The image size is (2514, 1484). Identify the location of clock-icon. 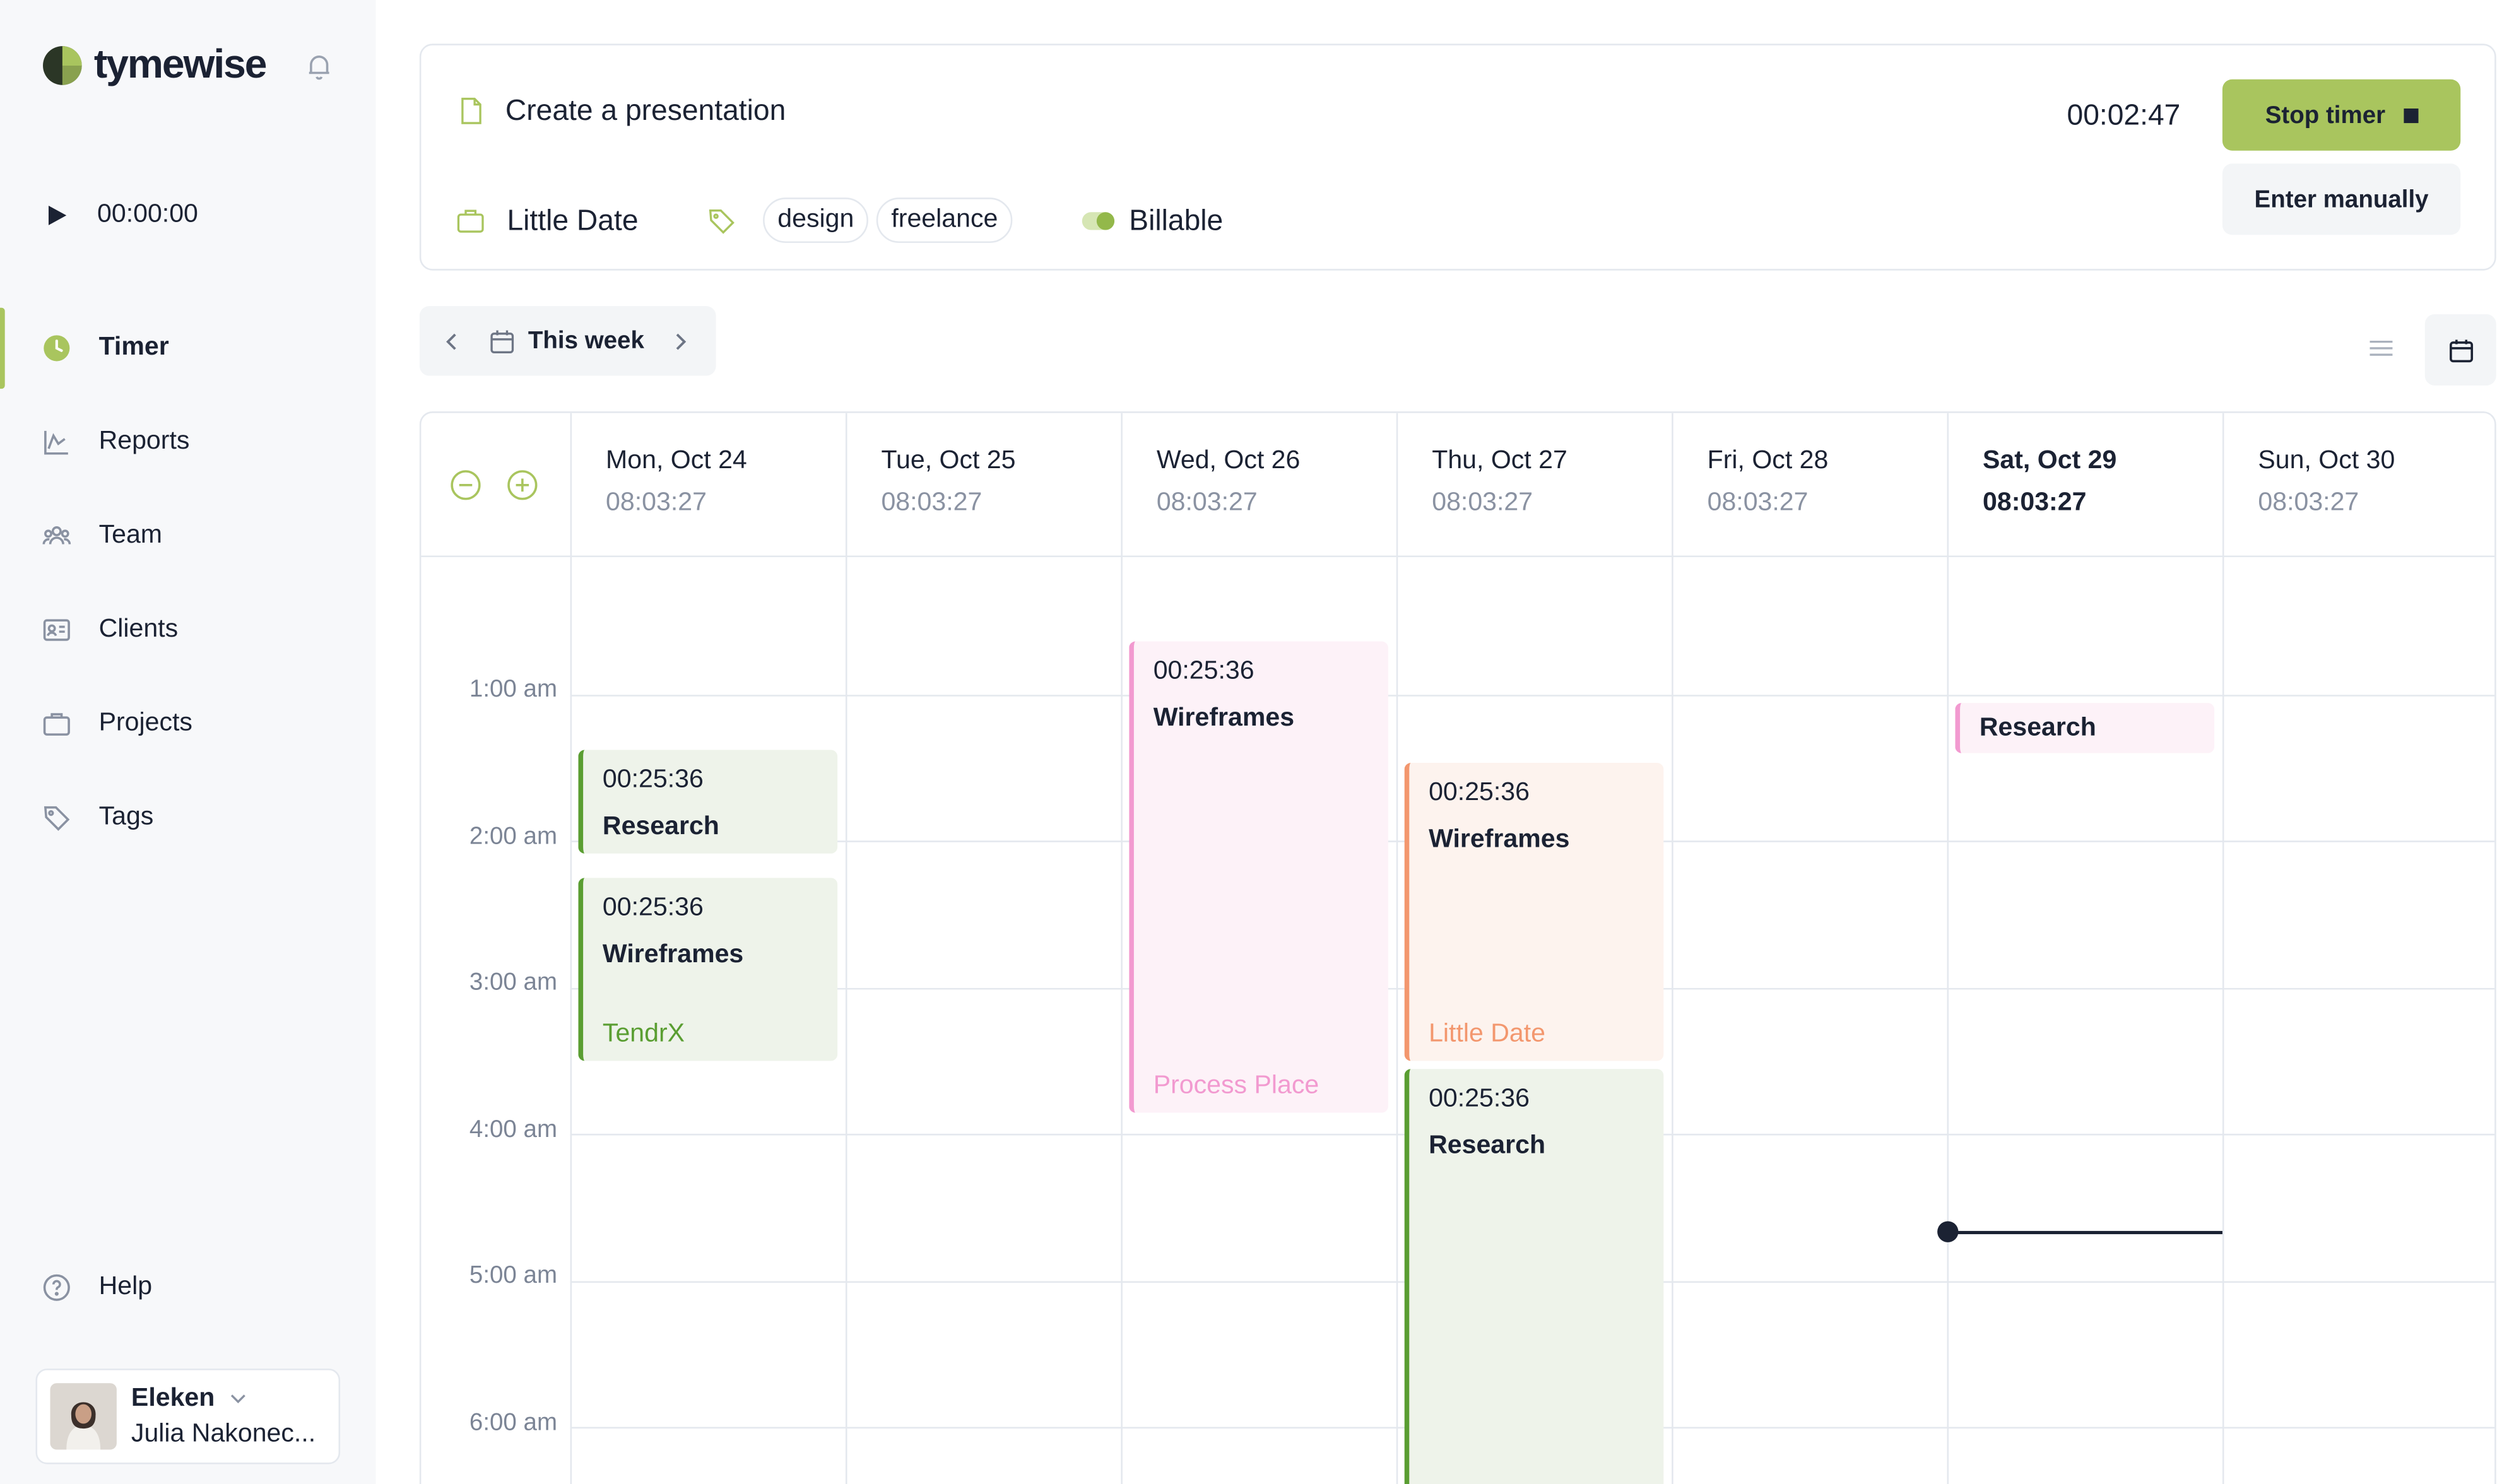
(57, 348).